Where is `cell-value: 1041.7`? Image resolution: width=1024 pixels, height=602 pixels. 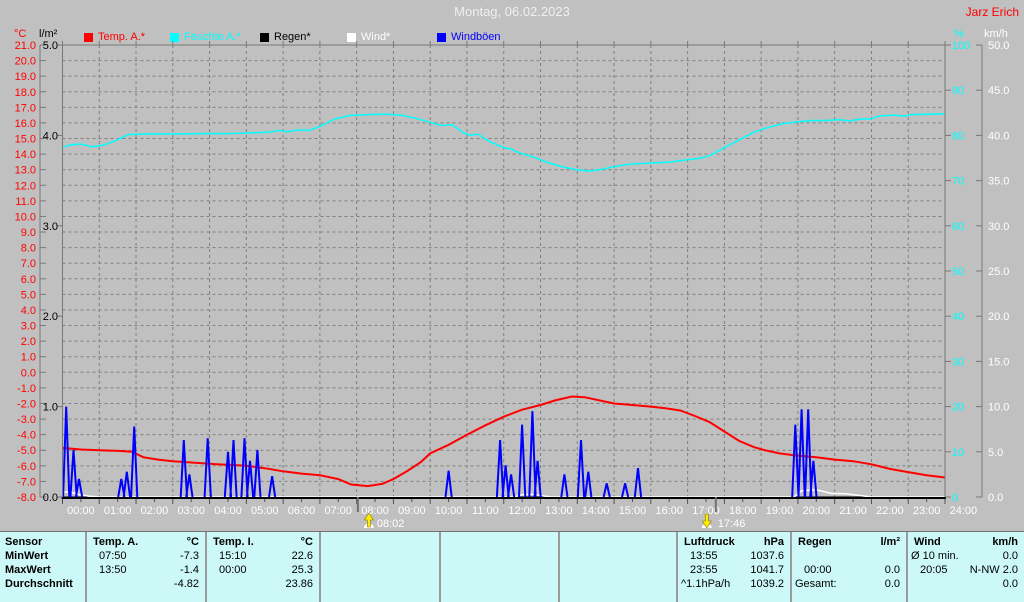
cell-value: 1041.7 is located at coordinates (767, 570).